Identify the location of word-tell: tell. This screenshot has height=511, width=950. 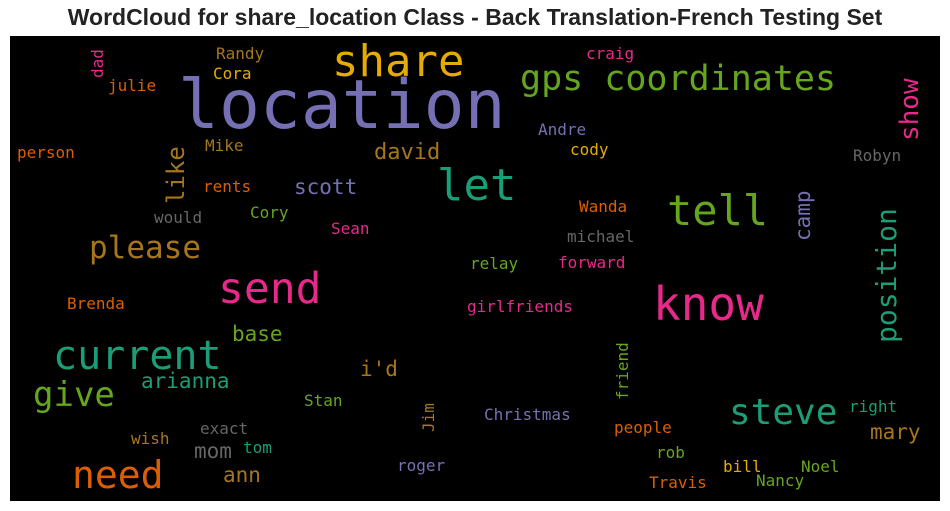
(718, 210).